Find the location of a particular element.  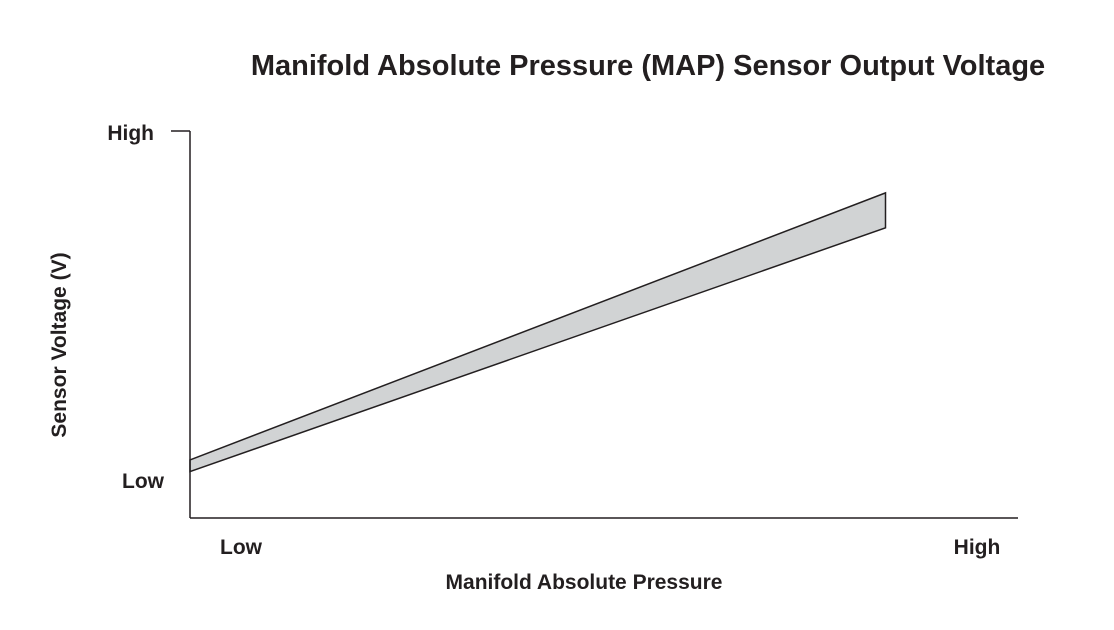

y-axis-label: Sensor Voltage (V) is located at coordinates (59, 344).